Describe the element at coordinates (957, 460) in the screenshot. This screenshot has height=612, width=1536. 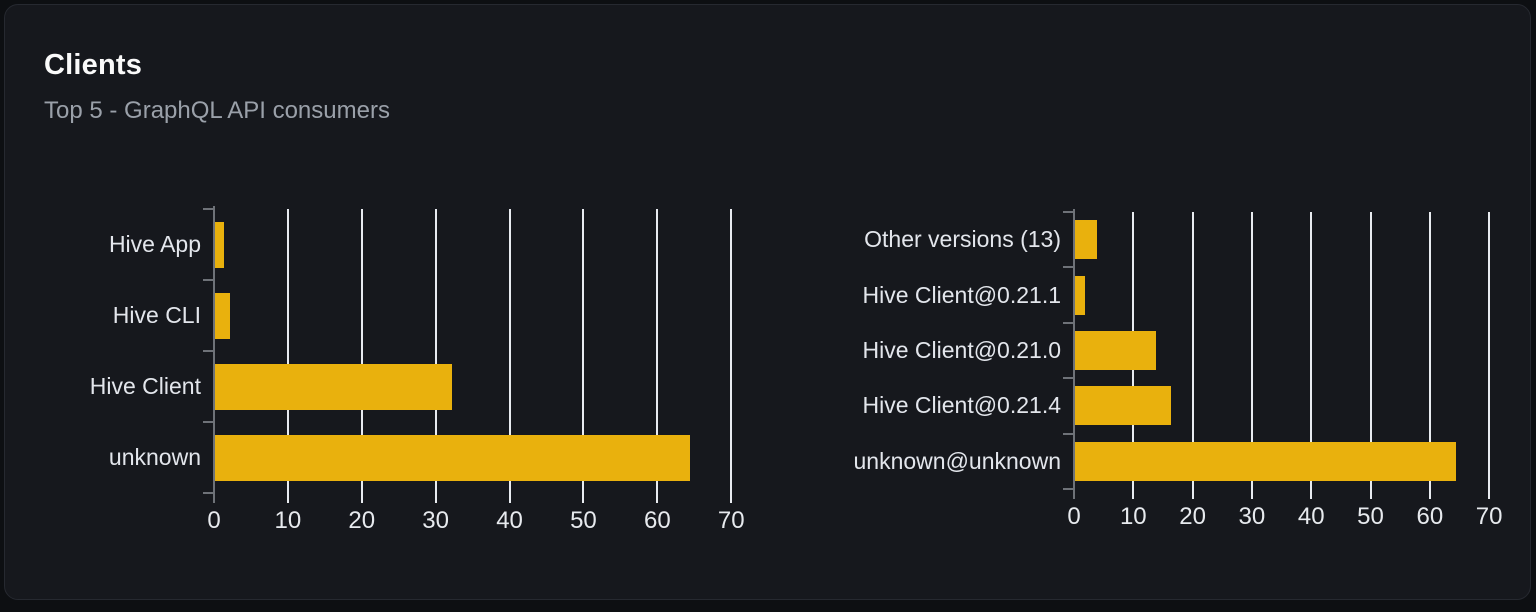
I see `category-label: unknown@unknown` at that location.